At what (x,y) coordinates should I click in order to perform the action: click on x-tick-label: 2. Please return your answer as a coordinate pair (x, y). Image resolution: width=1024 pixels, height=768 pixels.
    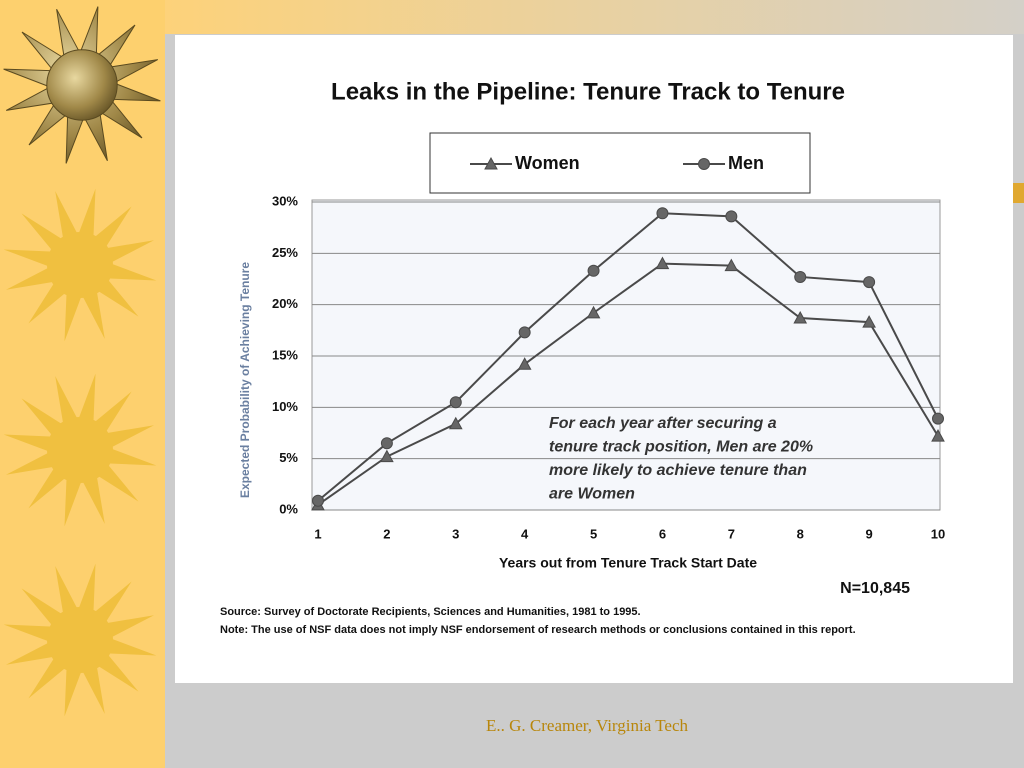
    Looking at the image, I should click on (386, 533).